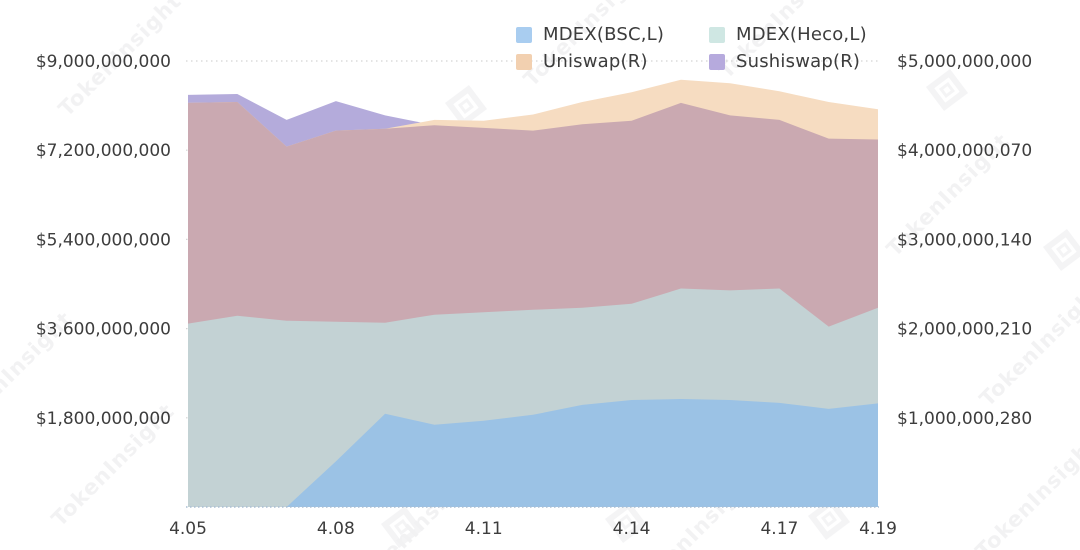  Describe the element at coordinates (103, 240) in the screenshot. I see `left-axis-tick: $5,400,000,000` at that location.